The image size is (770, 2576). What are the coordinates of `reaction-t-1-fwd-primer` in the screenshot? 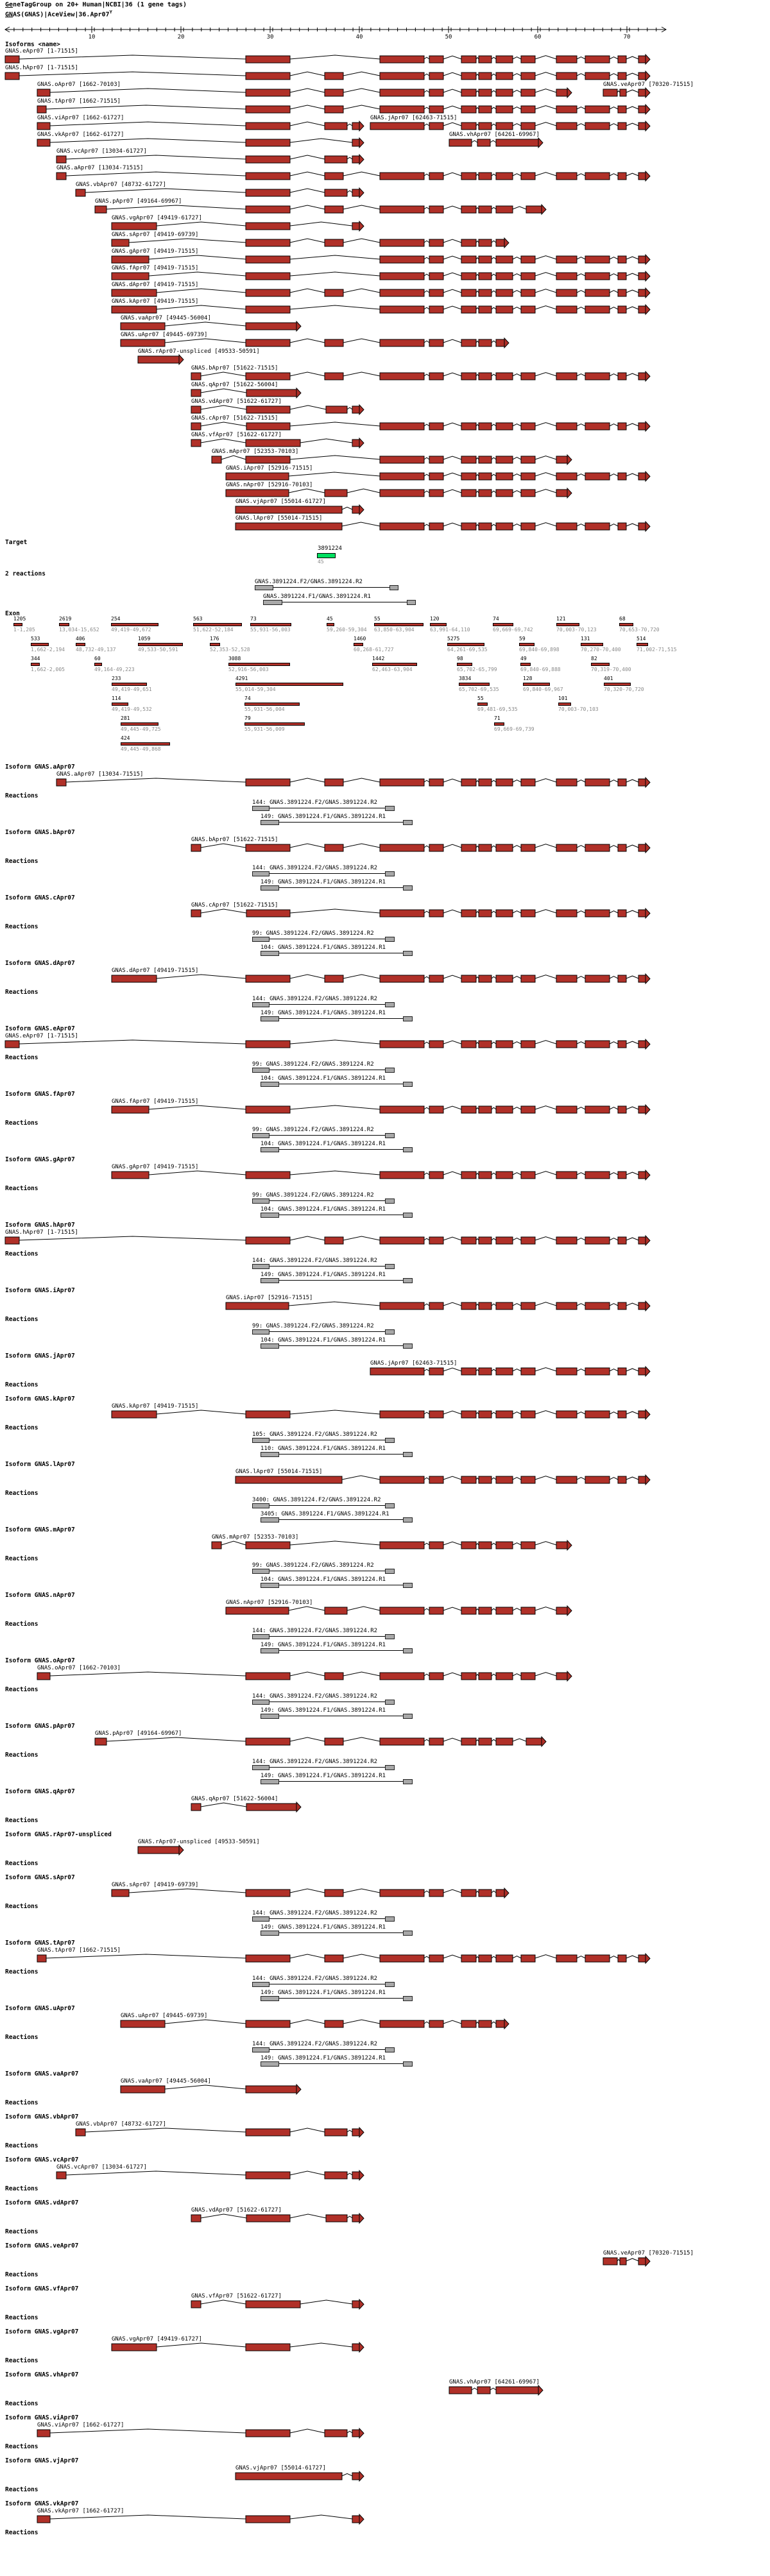 It's located at (261, 1984).